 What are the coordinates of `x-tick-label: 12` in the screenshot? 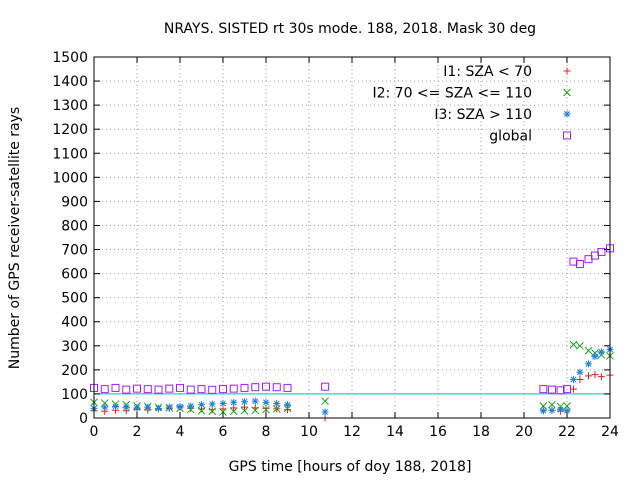 It's located at (352, 432).